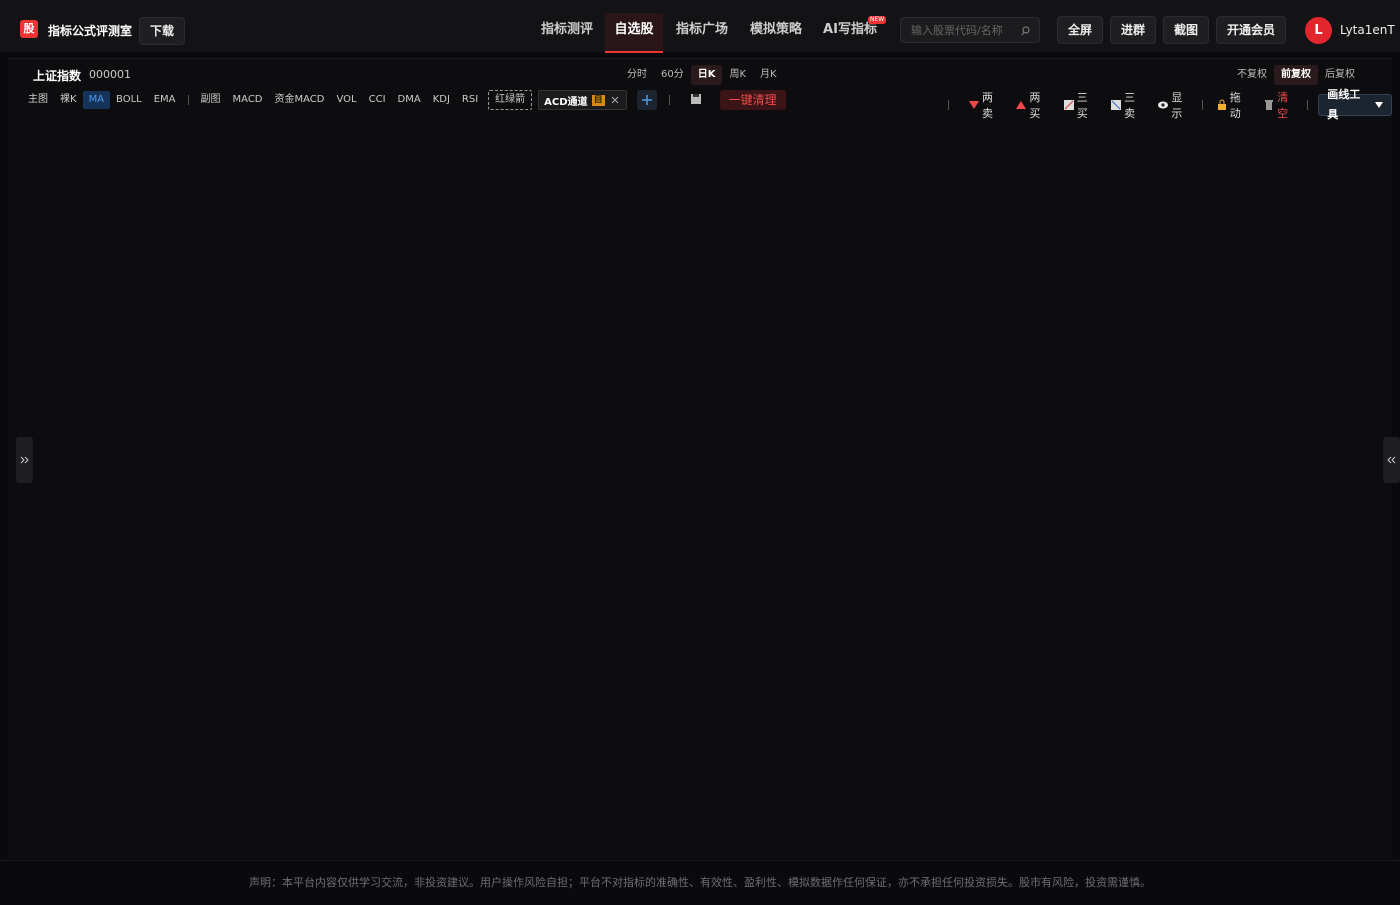  I want to click on draw-tool: 三买, so click(1080, 105).